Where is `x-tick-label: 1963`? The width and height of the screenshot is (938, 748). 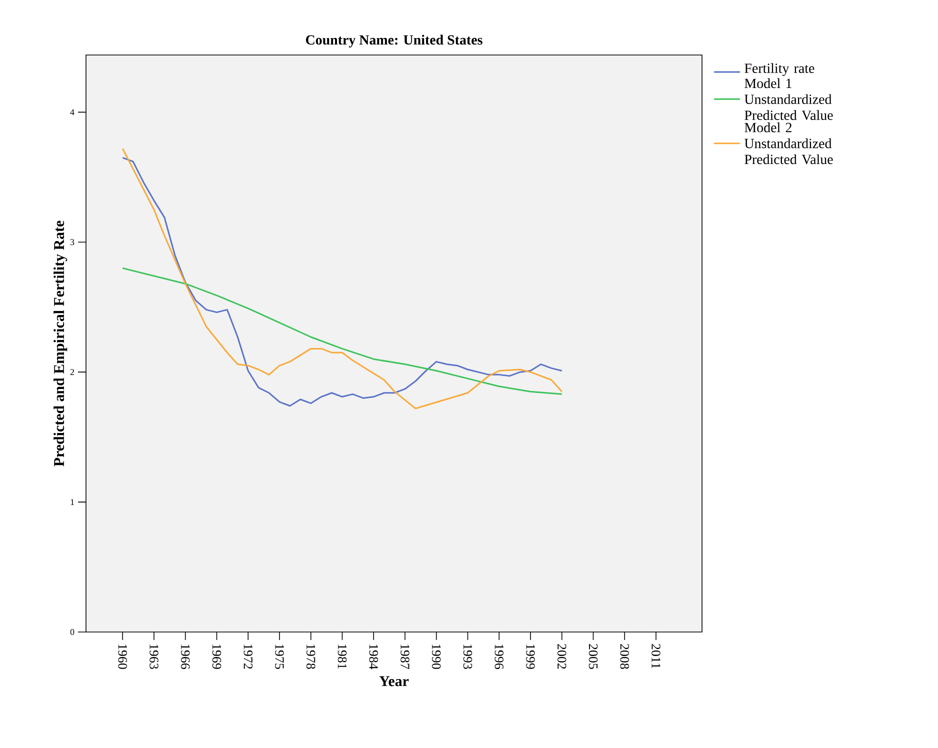 x-tick-label: 1963 is located at coordinates (154, 656).